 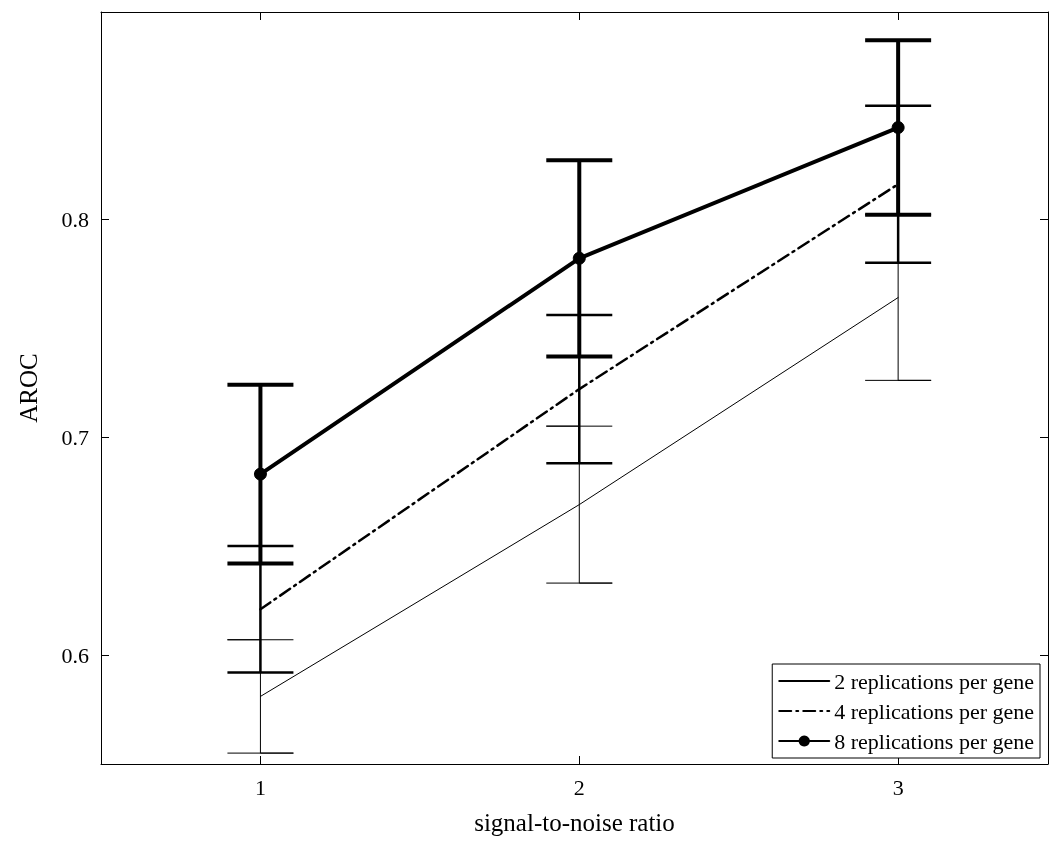 What do you see at coordinates (934, 741) in the screenshot?
I see `legend-label: 8 replications per gene` at bounding box center [934, 741].